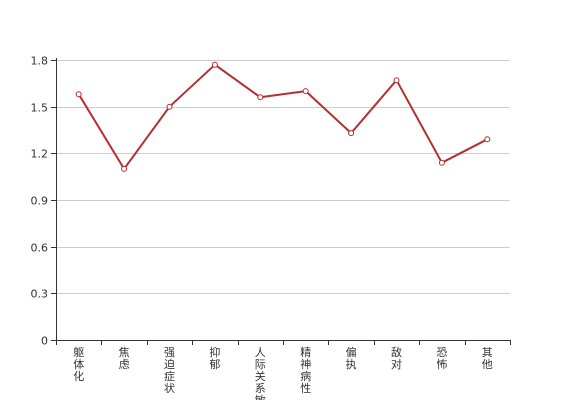  Describe the element at coordinates (78, 364) in the screenshot. I see `x-tick-label: 躯体化` at that location.